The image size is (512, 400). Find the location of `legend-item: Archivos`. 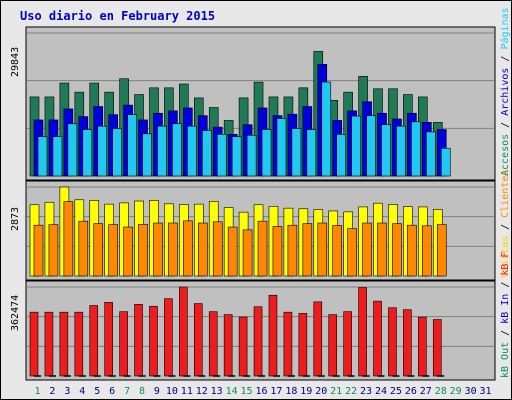

legend-item: Archivos is located at coordinates (505, 92).